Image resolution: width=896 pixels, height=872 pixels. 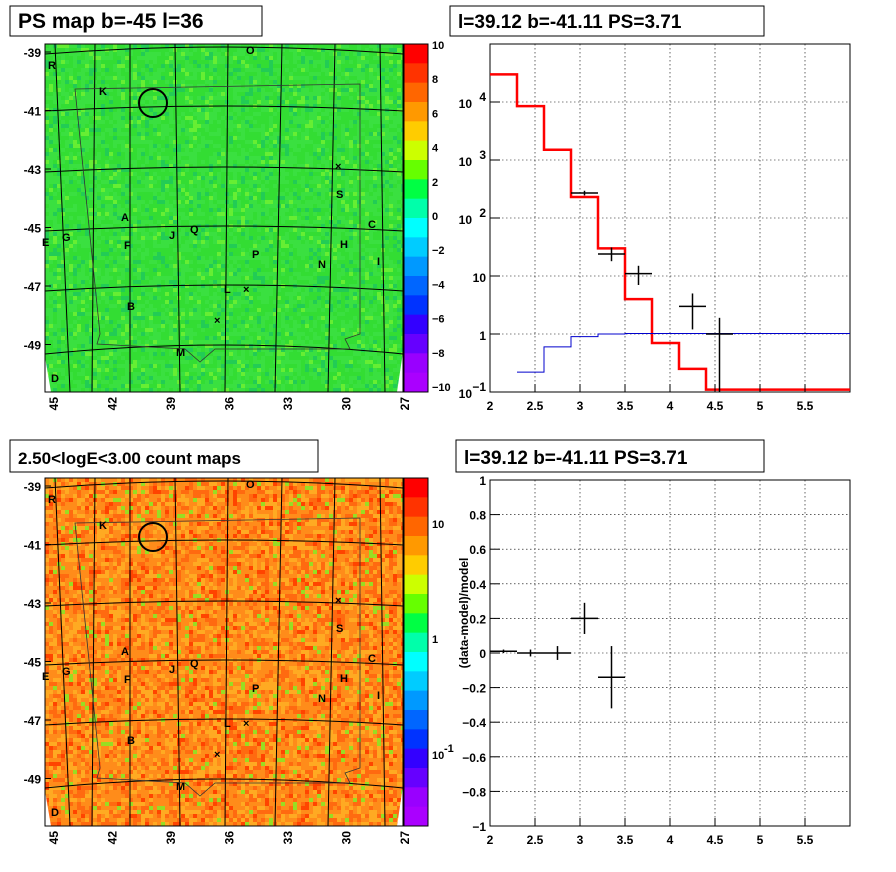 What do you see at coordinates (339, 195) in the screenshot?
I see `ps-map-source-label-S: S` at bounding box center [339, 195].